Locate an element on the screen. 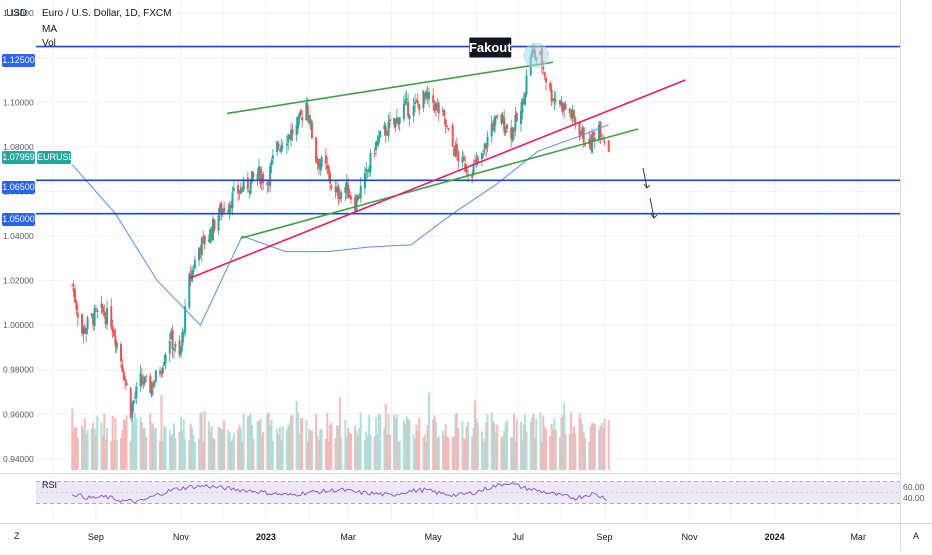  price-tag-current: 1.07959 is located at coordinates (18, 157).